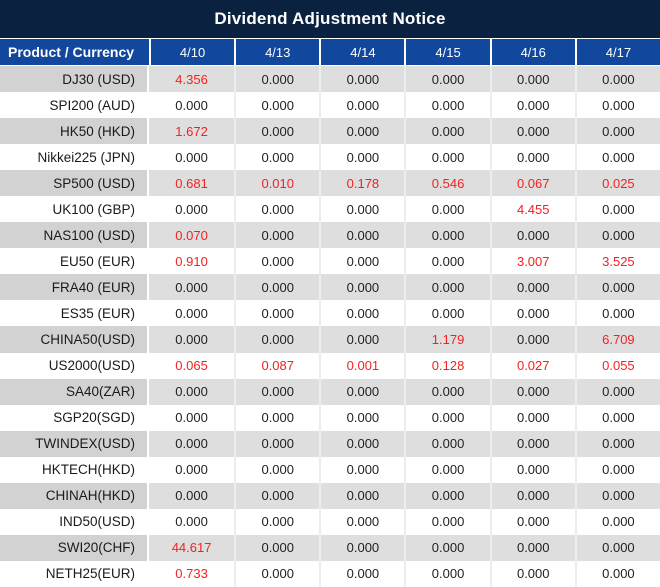  I want to click on product-currency-header: Product / Currency, so click(71, 52).